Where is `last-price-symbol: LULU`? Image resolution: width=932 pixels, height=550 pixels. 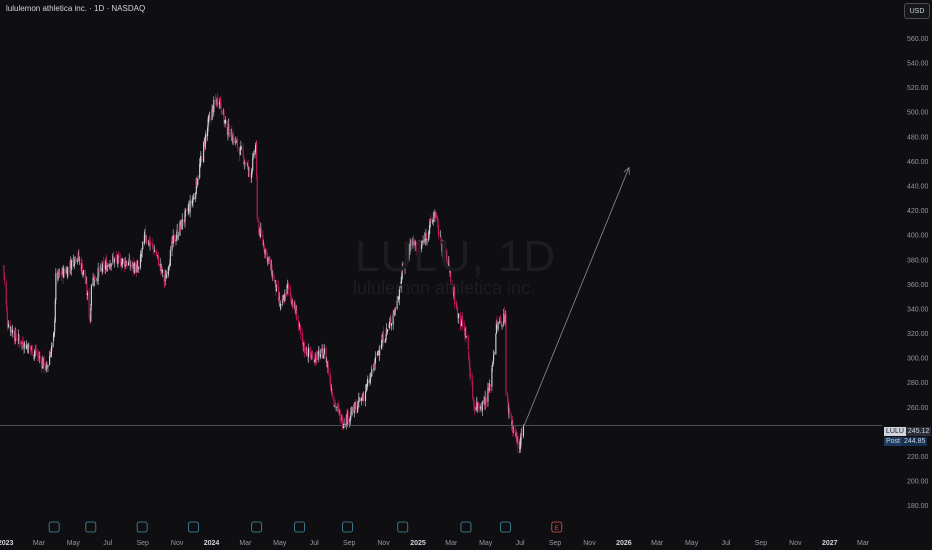 last-price-symbol: LULU is located at coordinates (895, 431).